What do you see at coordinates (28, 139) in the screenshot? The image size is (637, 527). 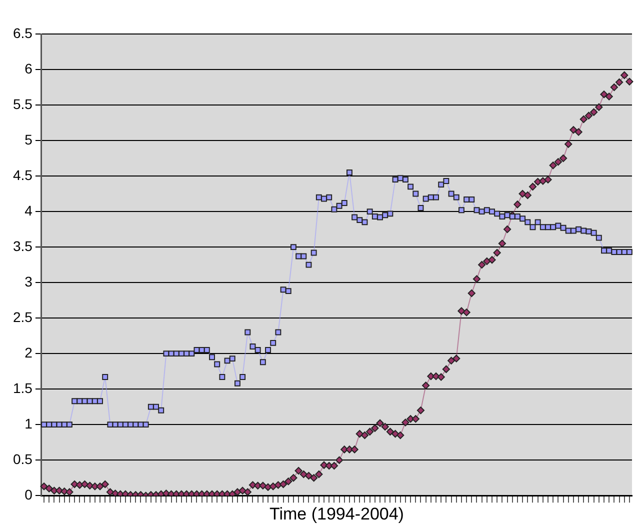 I see `y-tick-label: 5` at bounding box center [28, 139].